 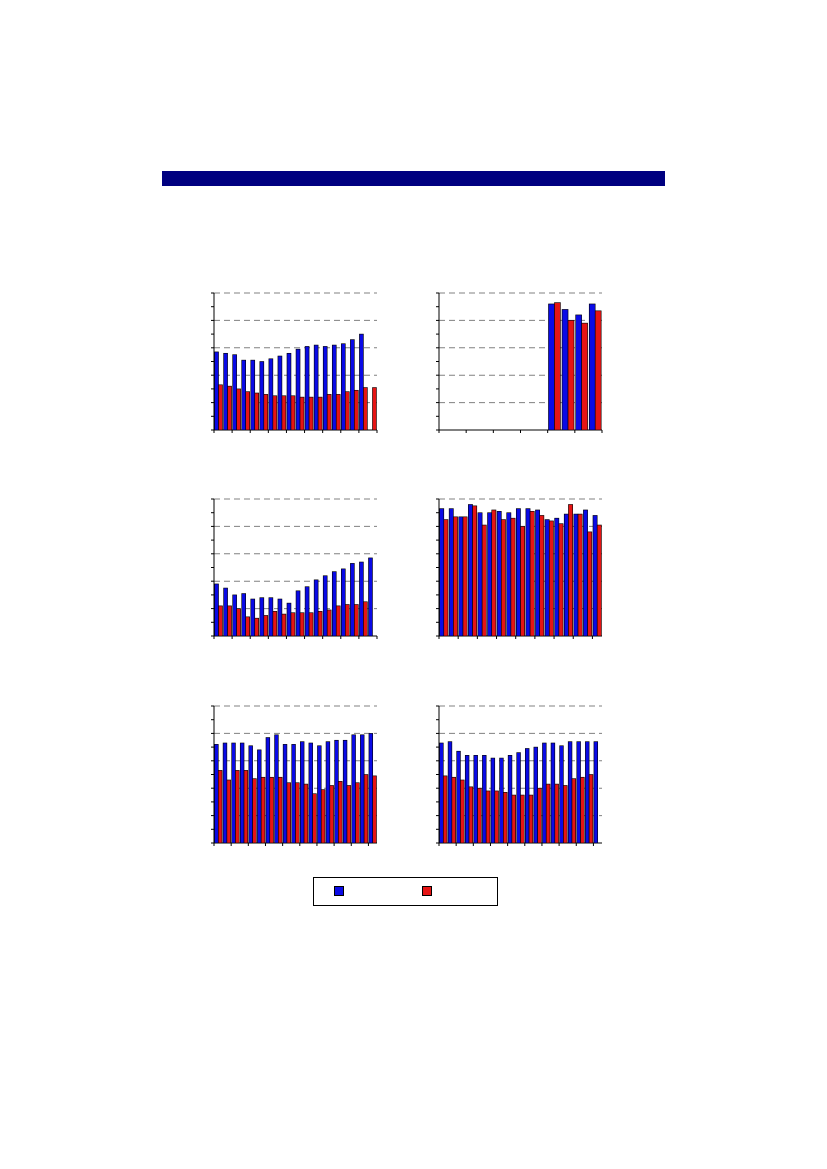 I want to click on legend-swatch-series-a, so click(x=339, y=891).